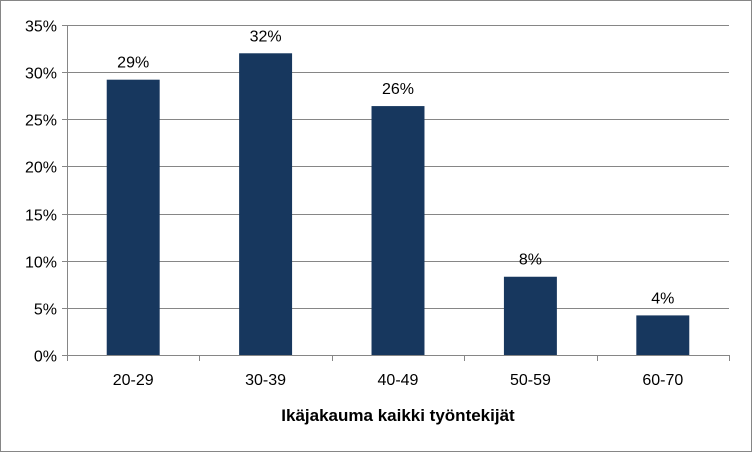 This screenshot has height=453, width=752. What do you see at coordinates (41, 168) in the screenshot?
I see `y-tick-label: 20%` at bounding box center [41, 168].